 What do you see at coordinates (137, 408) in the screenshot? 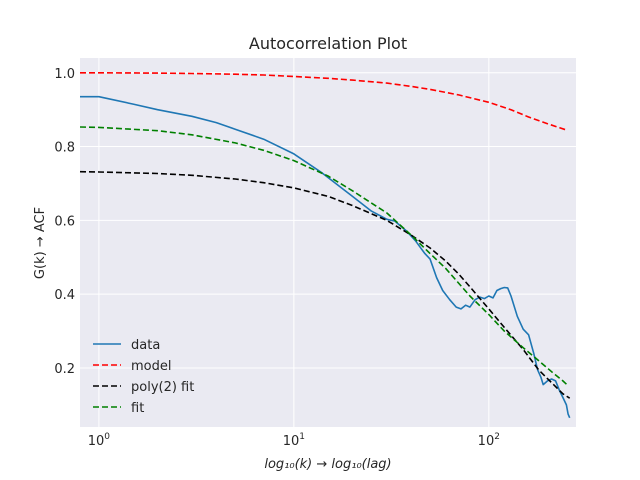
I see `legend-label: fit` at bounding box center [137, 408].